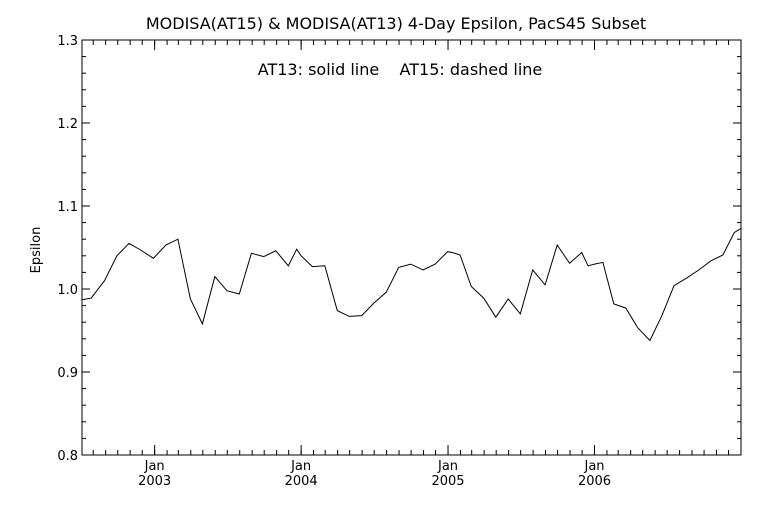 This screenshot has width=768, height=512. What do you see at coordinates (154, 481) in the screenshot?
I see `x-tick-year-label: 2003` at bounding box center [154, 481].